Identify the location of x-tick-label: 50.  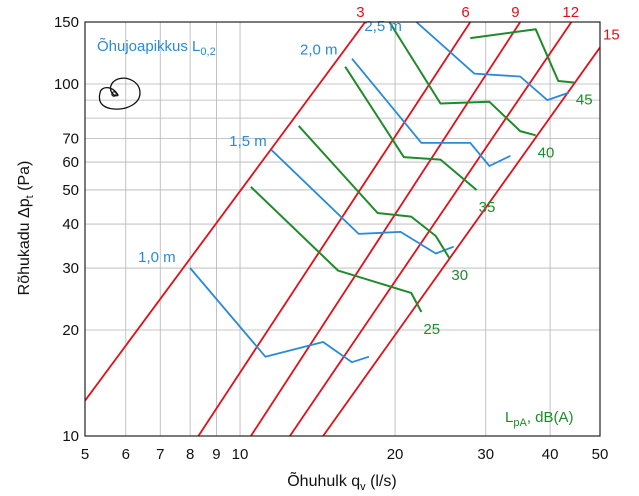
(600, 454).